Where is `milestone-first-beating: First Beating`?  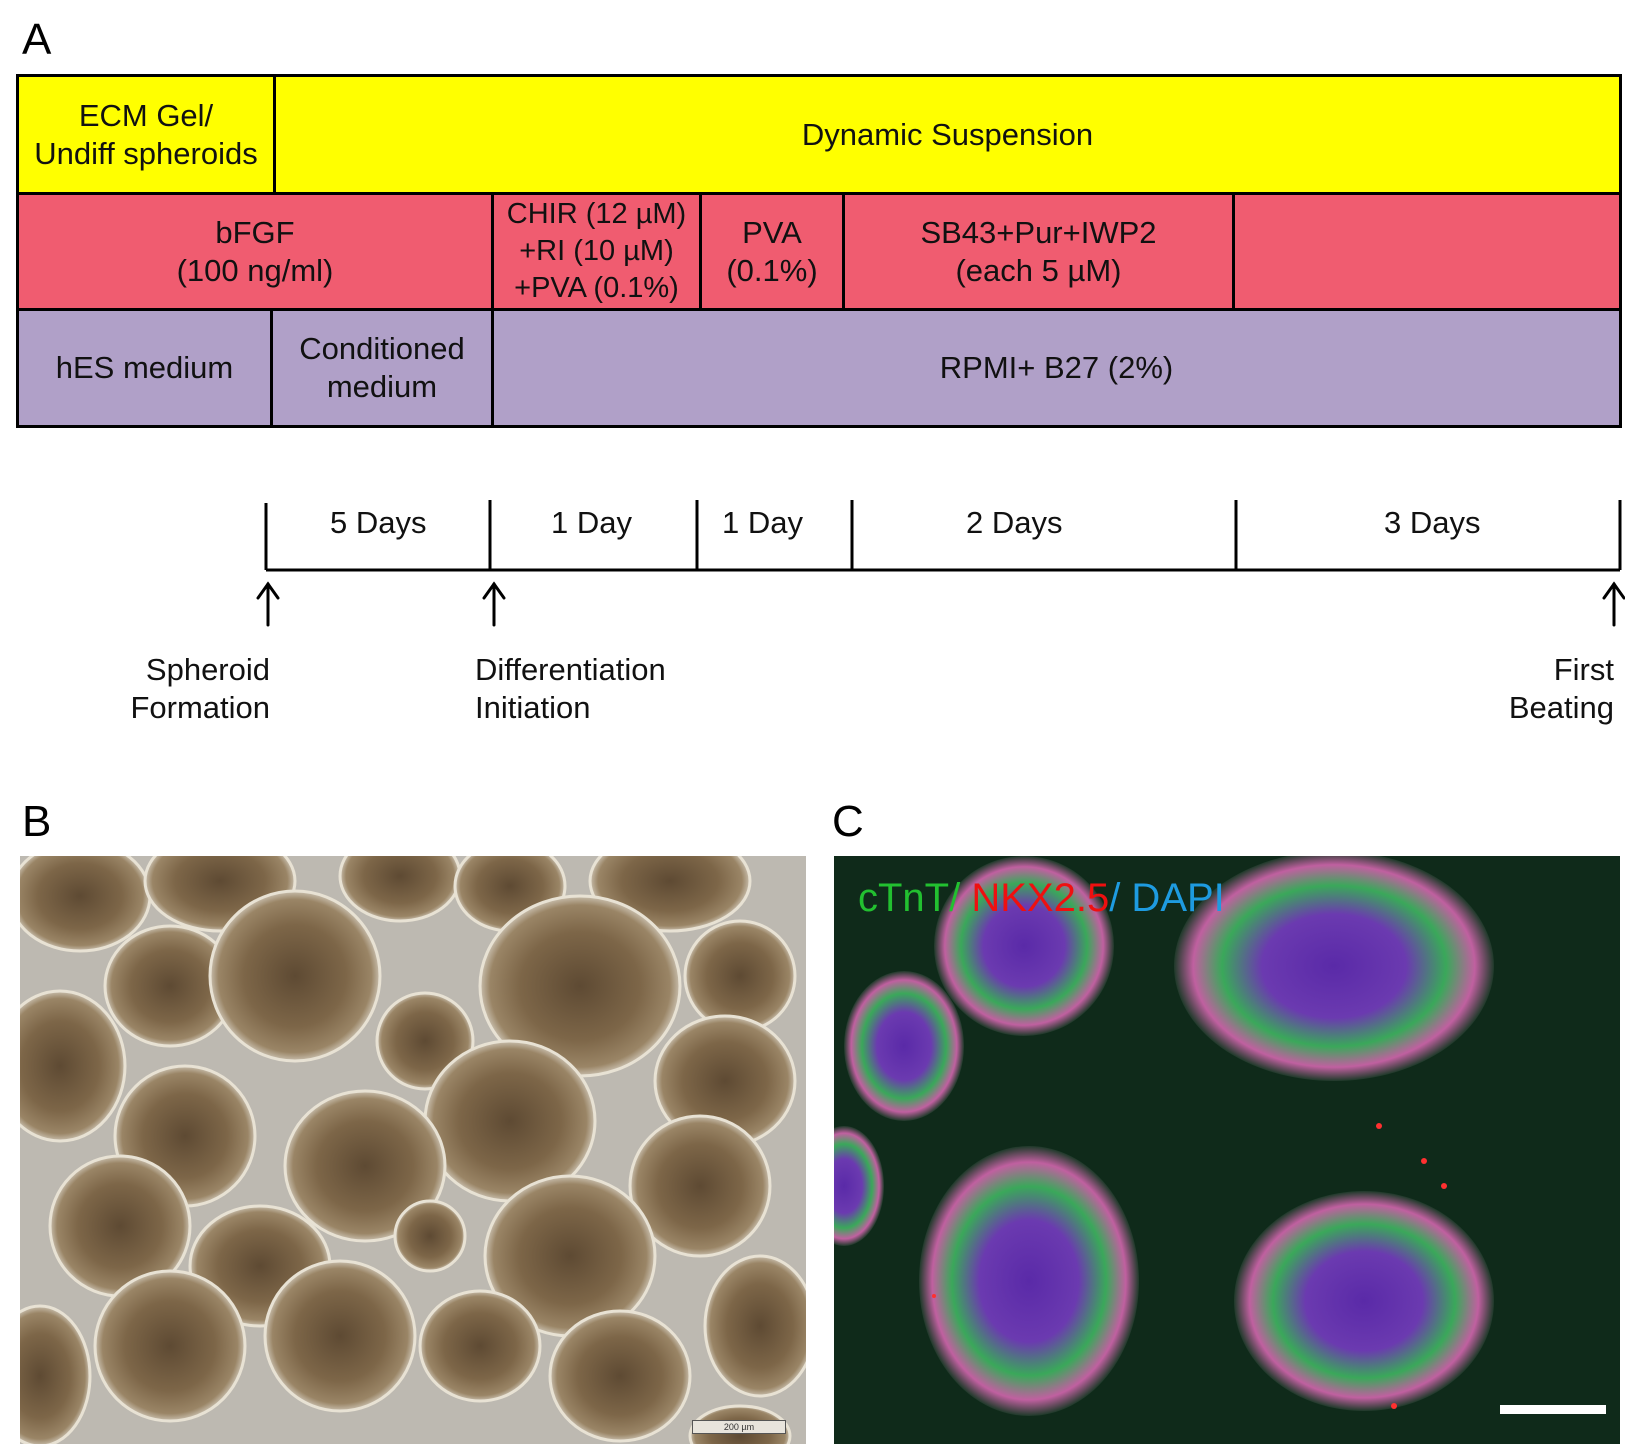 milestone-first-beating: First Beating is located at coordinates (1561, 688).